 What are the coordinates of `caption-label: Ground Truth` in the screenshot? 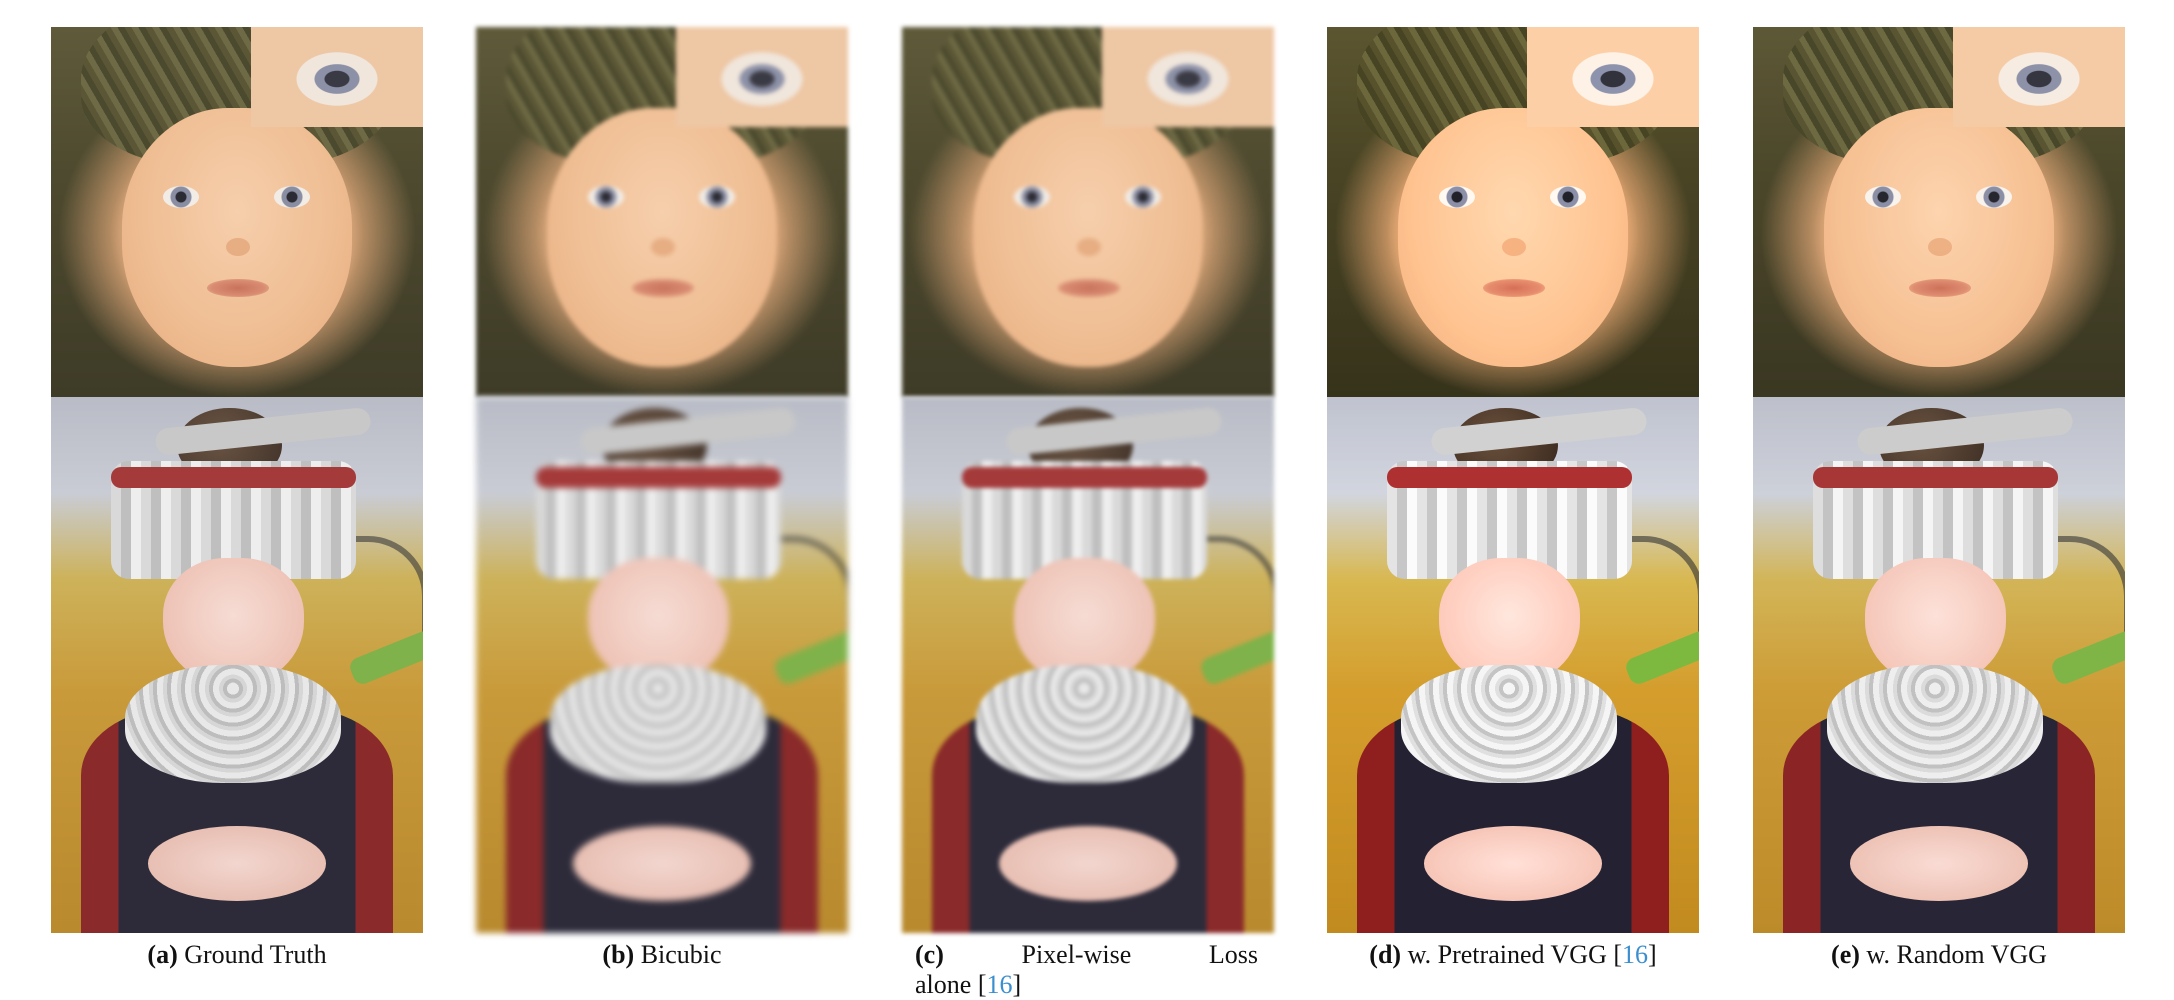 It's located at (255, 954).